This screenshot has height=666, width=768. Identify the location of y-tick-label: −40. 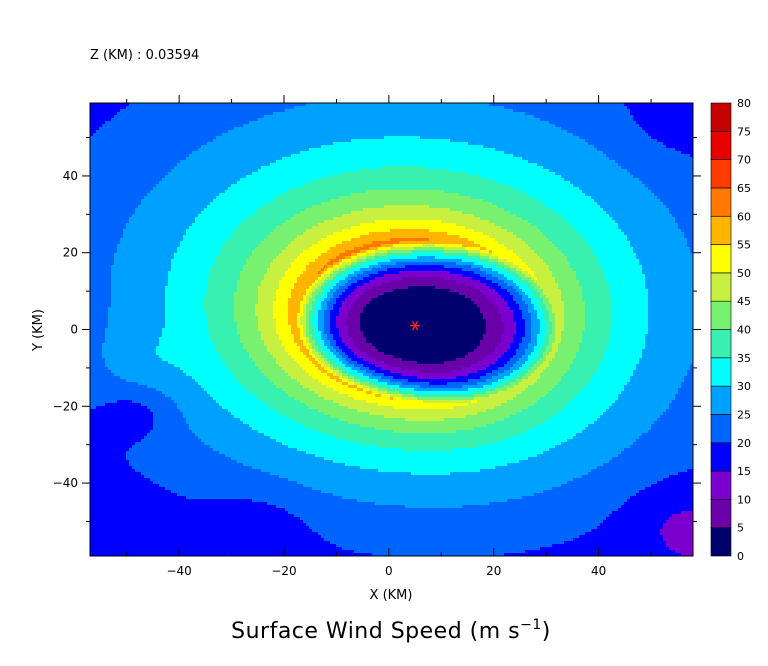
(65, 483).